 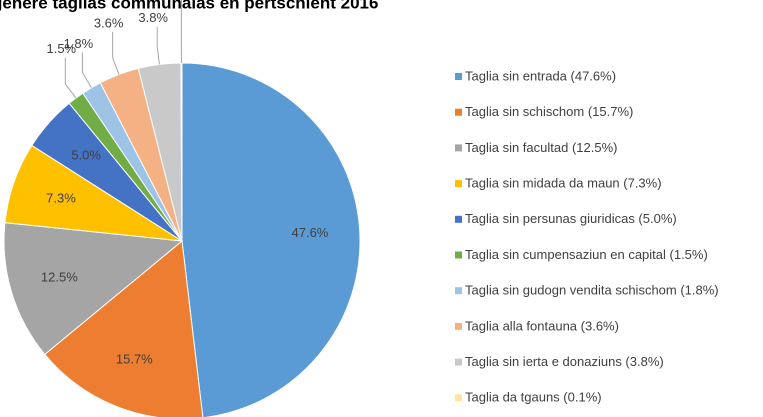 I want to click on legend-label: Taglia sin persunas giuridicas (5.0%), so click(x=571, y=218).